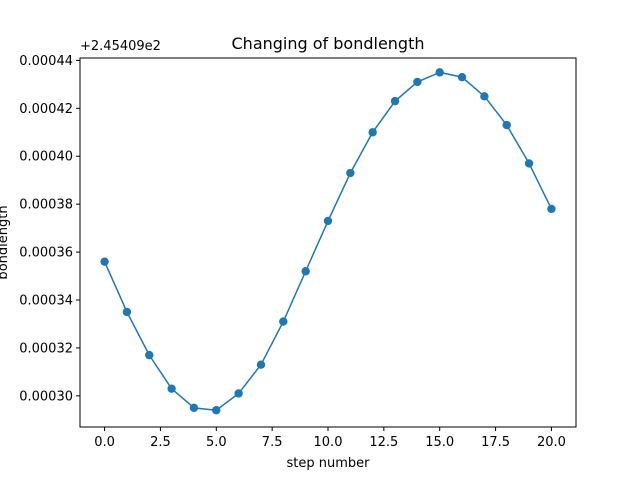 The width and height of the screenshot is (640, 480). I want to click on y-tick-label: 0.00040, so click(46, 157).